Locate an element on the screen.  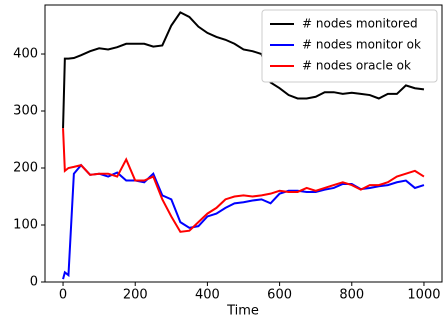
legend-box is located at coordinates (349, 46).